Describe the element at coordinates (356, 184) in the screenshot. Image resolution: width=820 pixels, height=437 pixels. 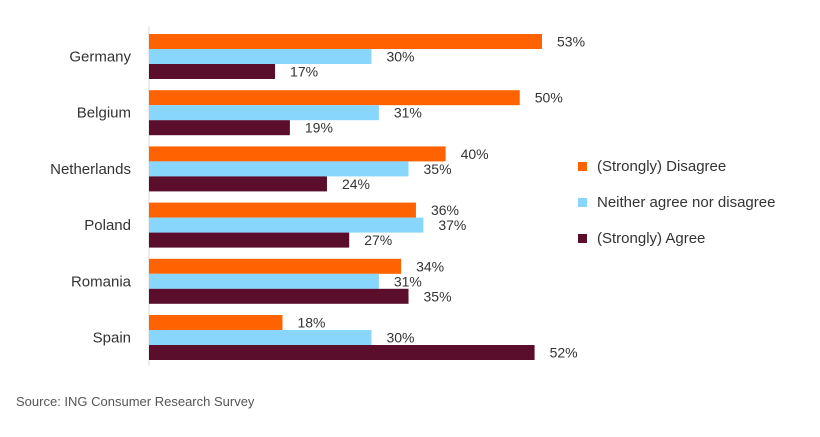
I see `value-label-netherlands-agree: 24%` at that location.